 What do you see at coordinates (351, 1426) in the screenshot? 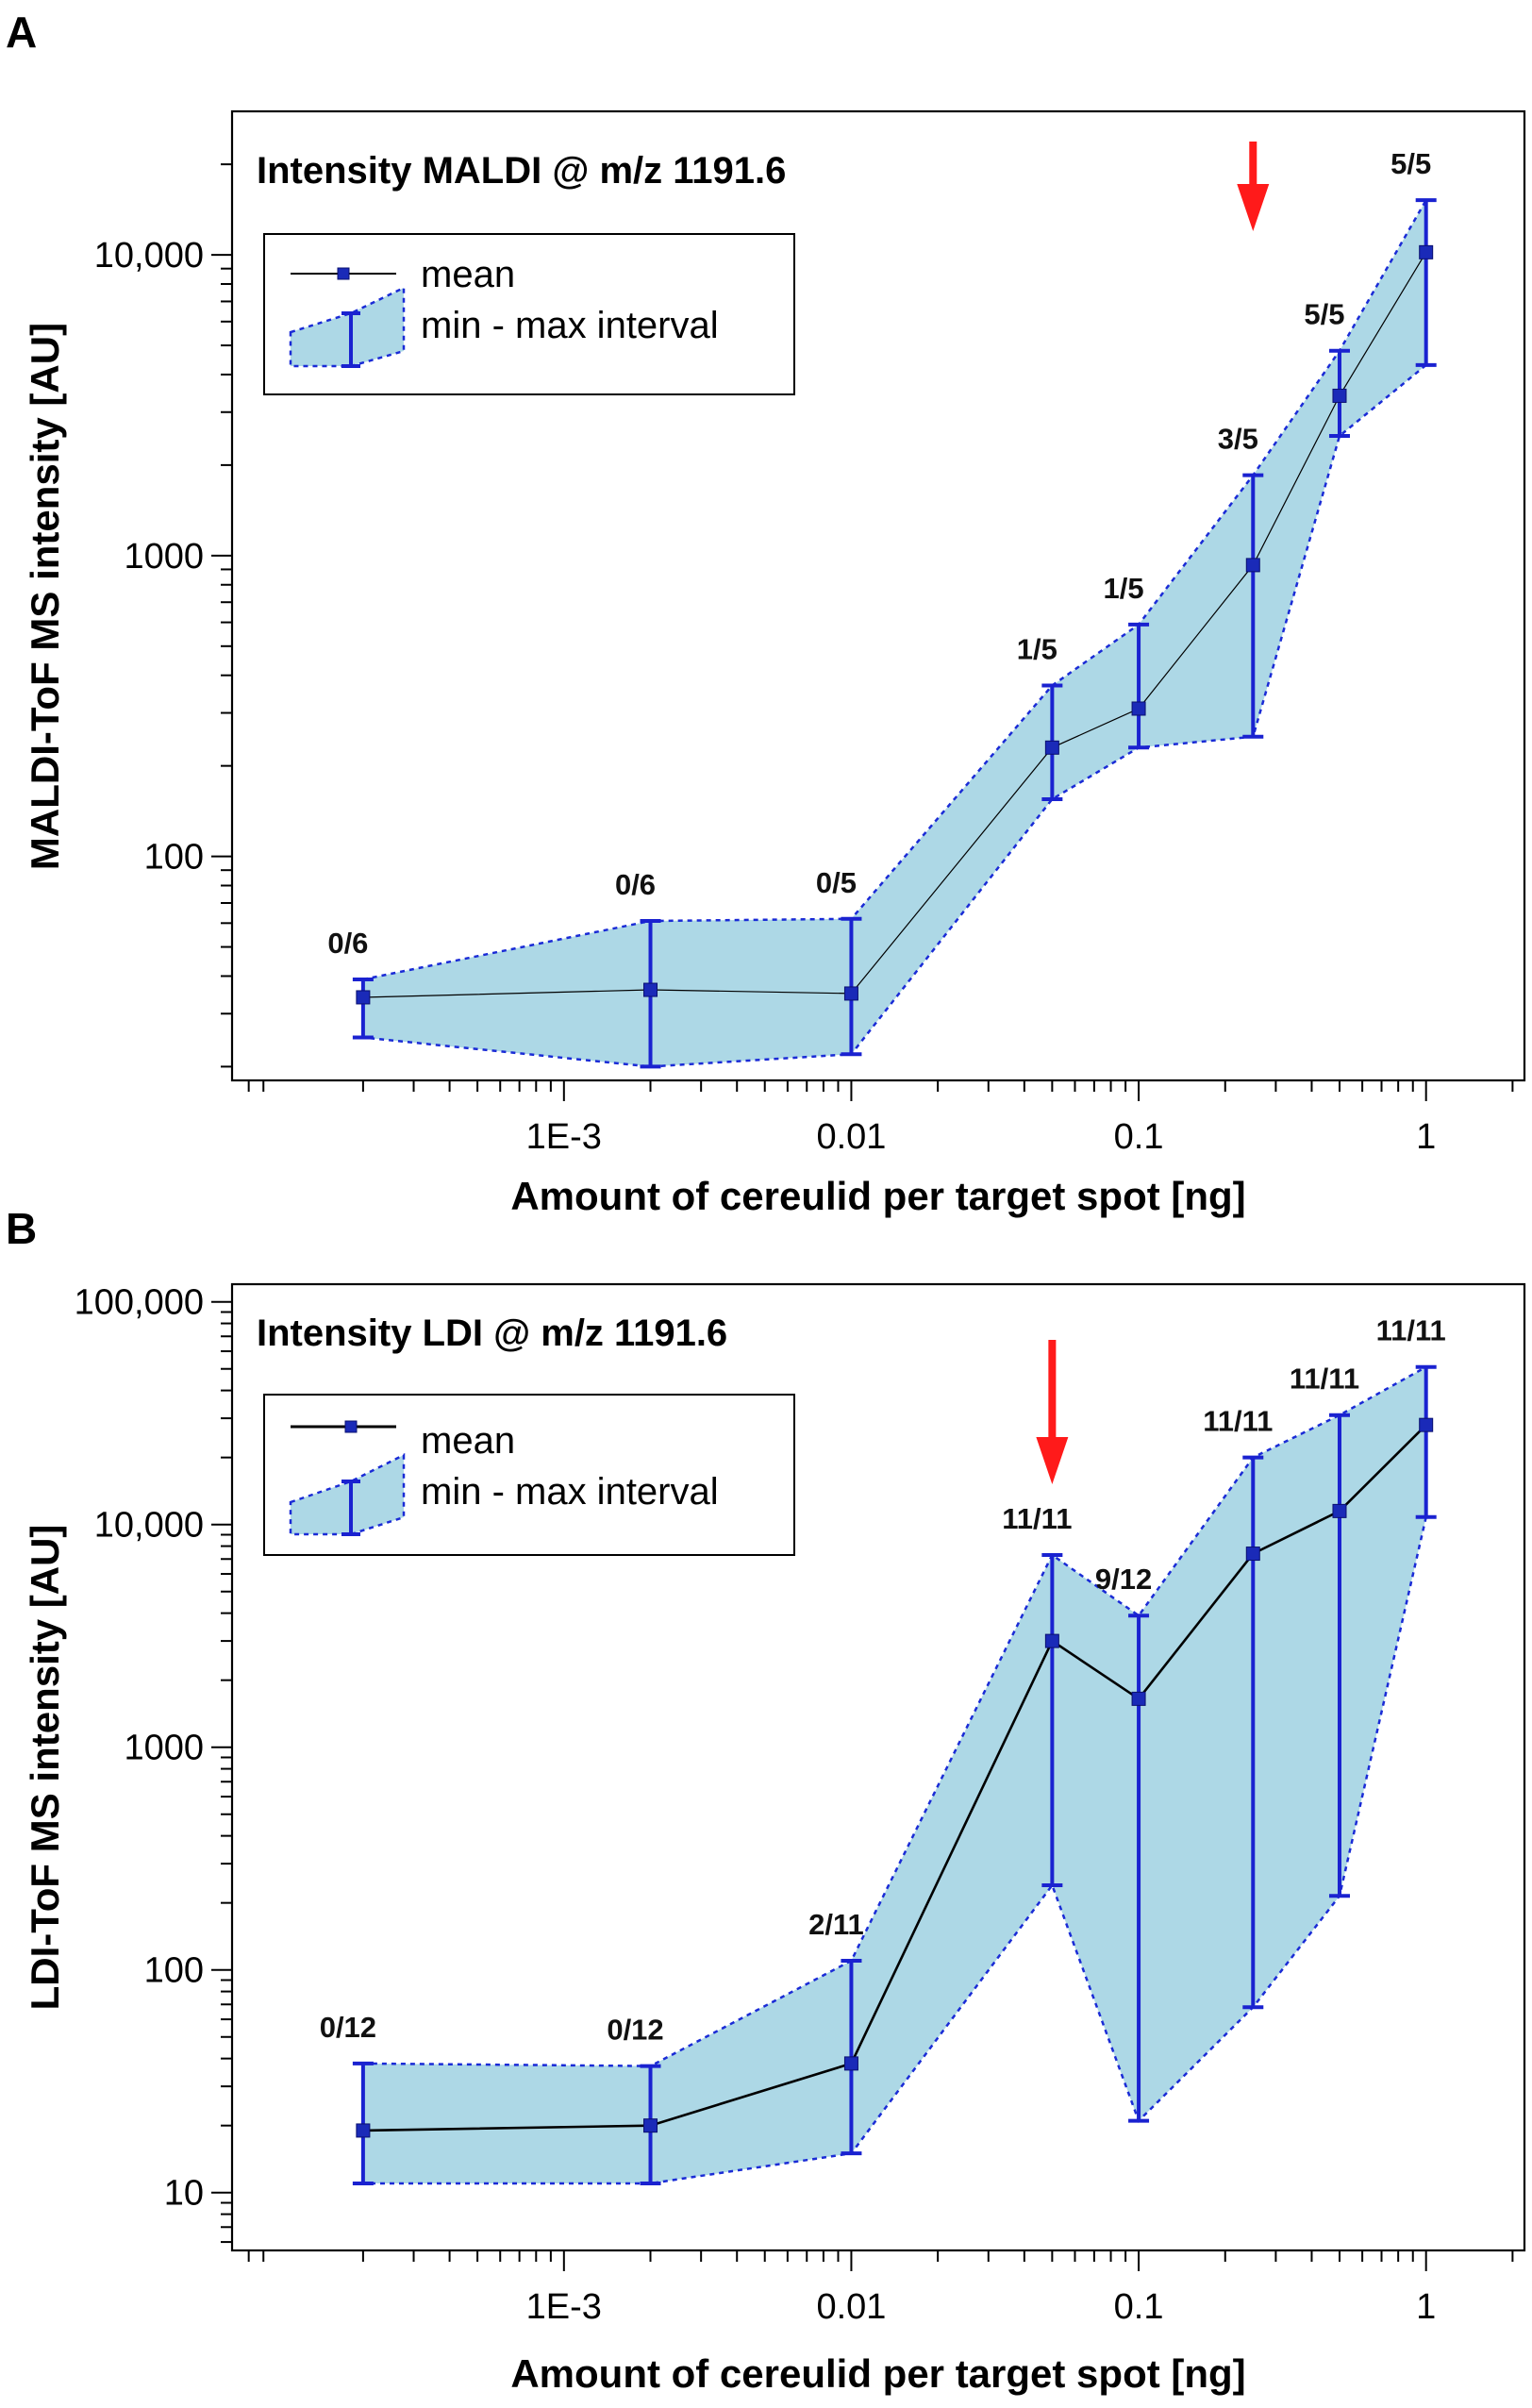
I see `panel-b-legend-mean-marker` at bounding box center [351, 1426].